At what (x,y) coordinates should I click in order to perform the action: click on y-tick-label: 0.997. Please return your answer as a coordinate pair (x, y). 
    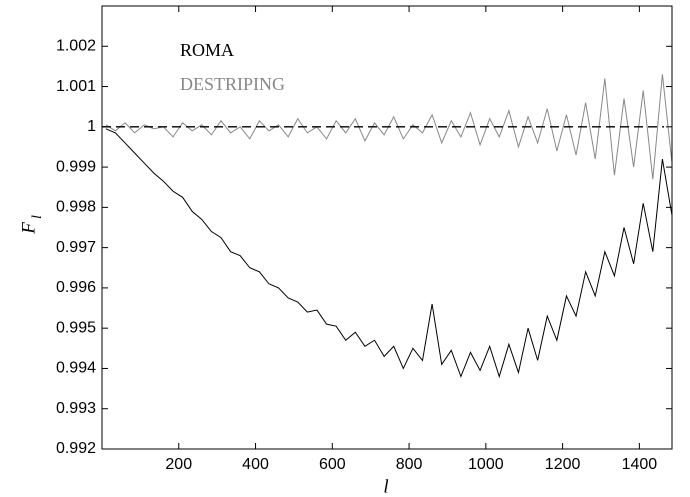
    Looking at the image, I should click on (76, 247).